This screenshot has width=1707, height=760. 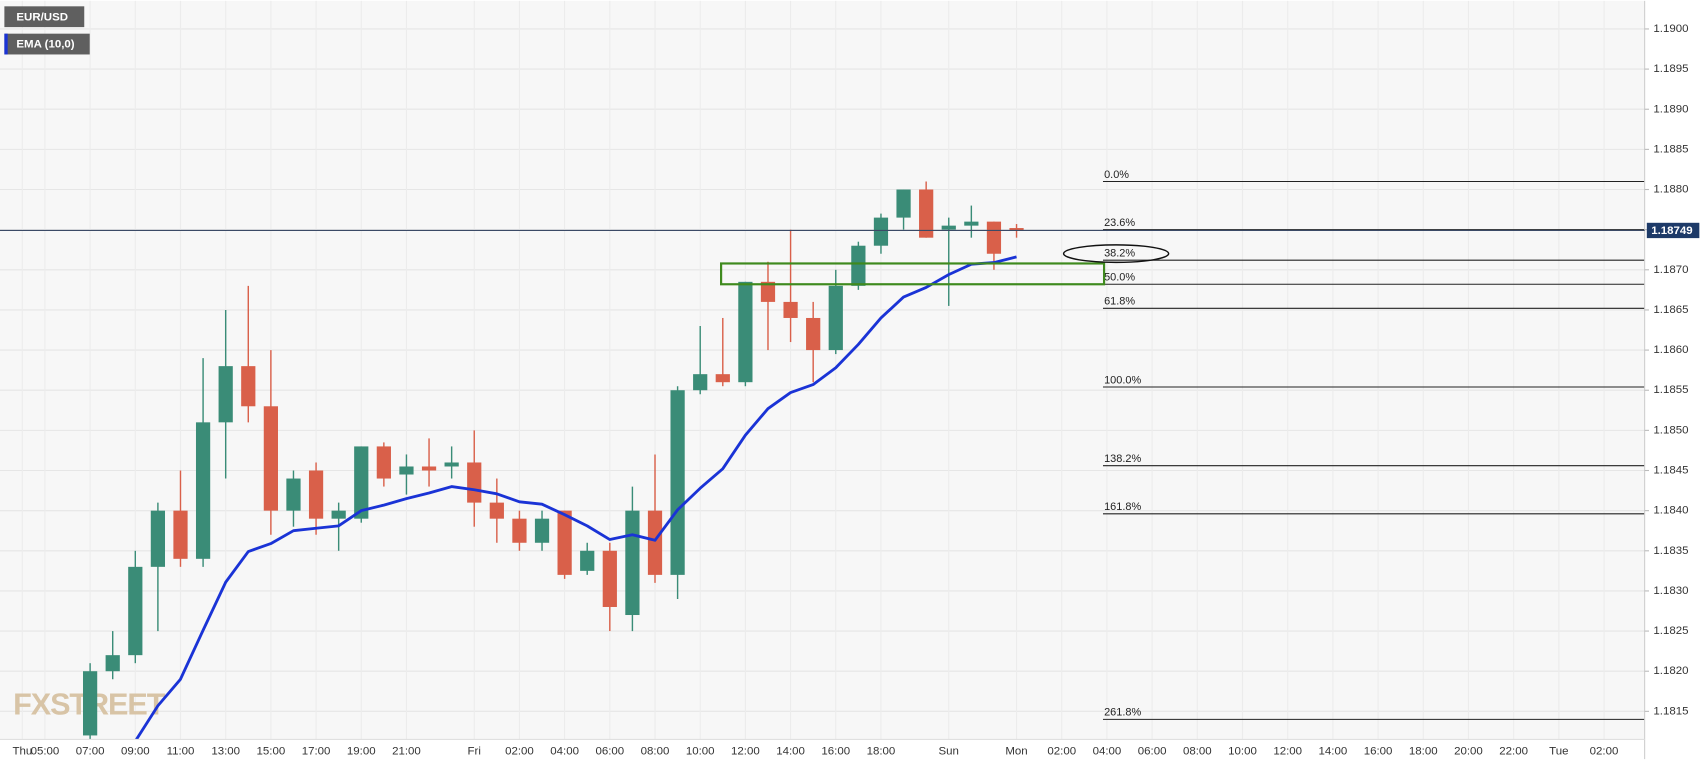 I want to click on x-tick-label: Mon, so click(x=1016, y=752).